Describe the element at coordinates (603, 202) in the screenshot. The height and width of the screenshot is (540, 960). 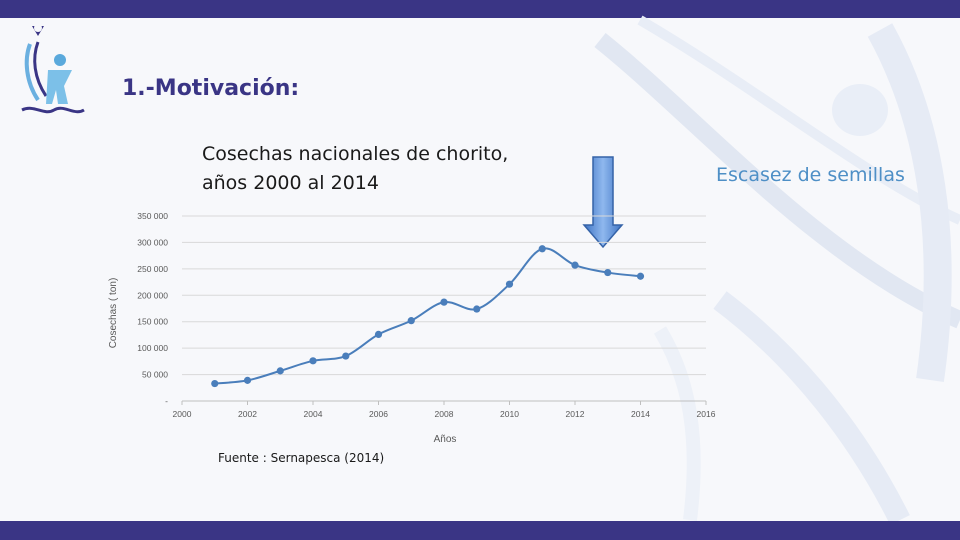
I see `down-arrow-icon` at that location.